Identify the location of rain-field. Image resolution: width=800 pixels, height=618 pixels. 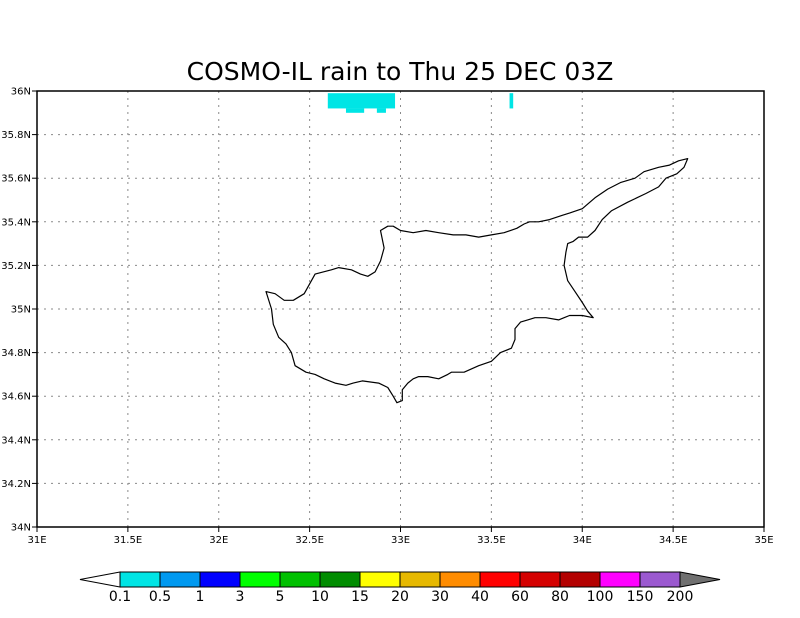
(420, 103).